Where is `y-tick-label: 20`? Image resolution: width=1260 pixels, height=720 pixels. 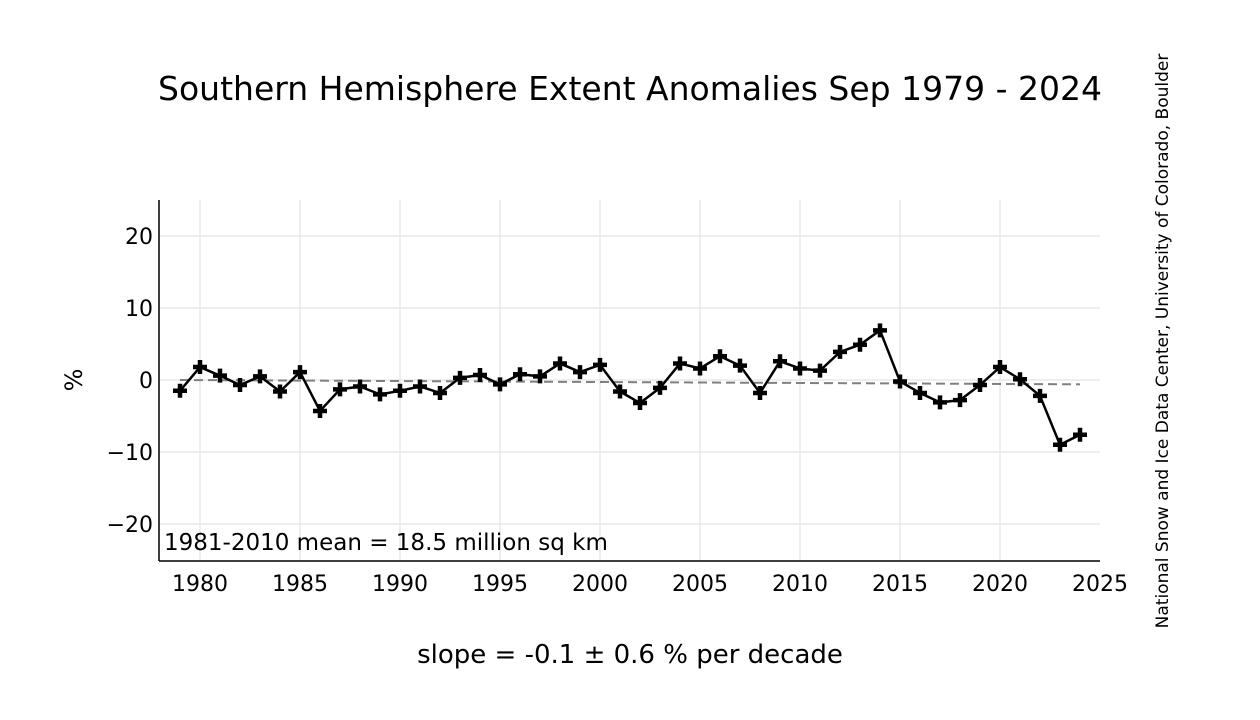
y-tick-label: 20 is located at coordinates (139, 237).